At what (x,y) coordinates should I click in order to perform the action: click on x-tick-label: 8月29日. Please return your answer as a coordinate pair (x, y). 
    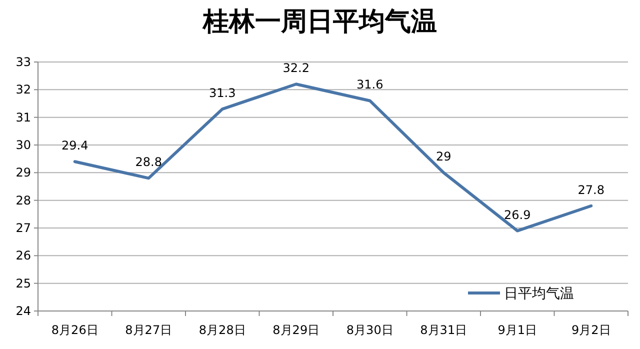
    Looking at the image, I should click on (296, 330).